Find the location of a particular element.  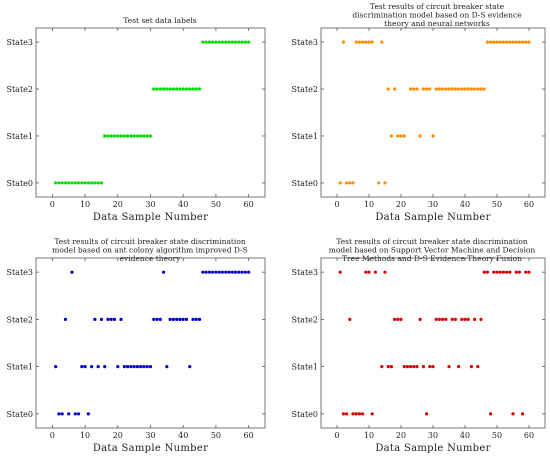

panel-1-x-tick-label: 60 is located at coordinates (249, 204).